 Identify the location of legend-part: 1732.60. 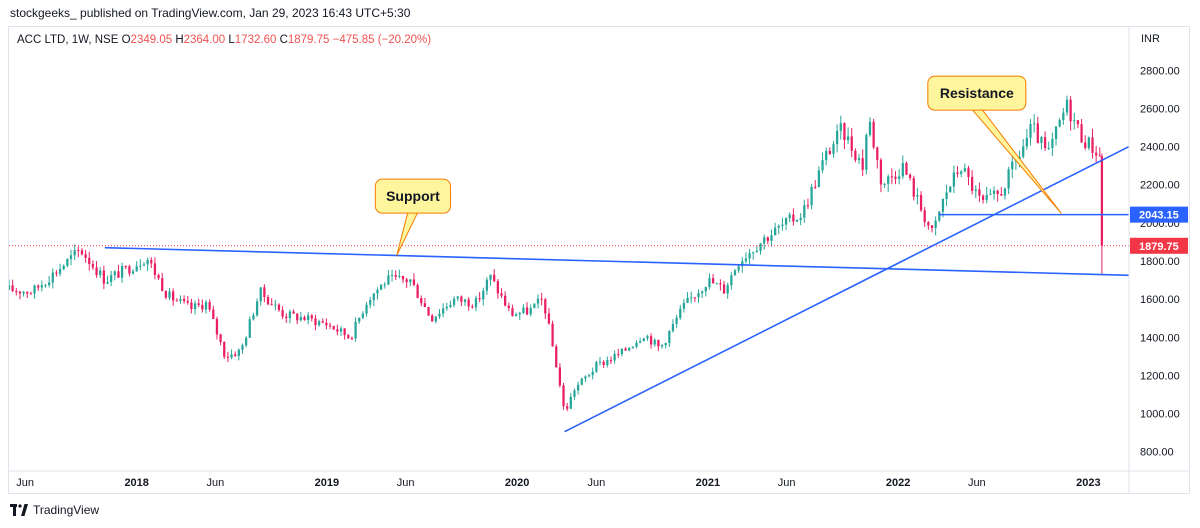
(257, 40).